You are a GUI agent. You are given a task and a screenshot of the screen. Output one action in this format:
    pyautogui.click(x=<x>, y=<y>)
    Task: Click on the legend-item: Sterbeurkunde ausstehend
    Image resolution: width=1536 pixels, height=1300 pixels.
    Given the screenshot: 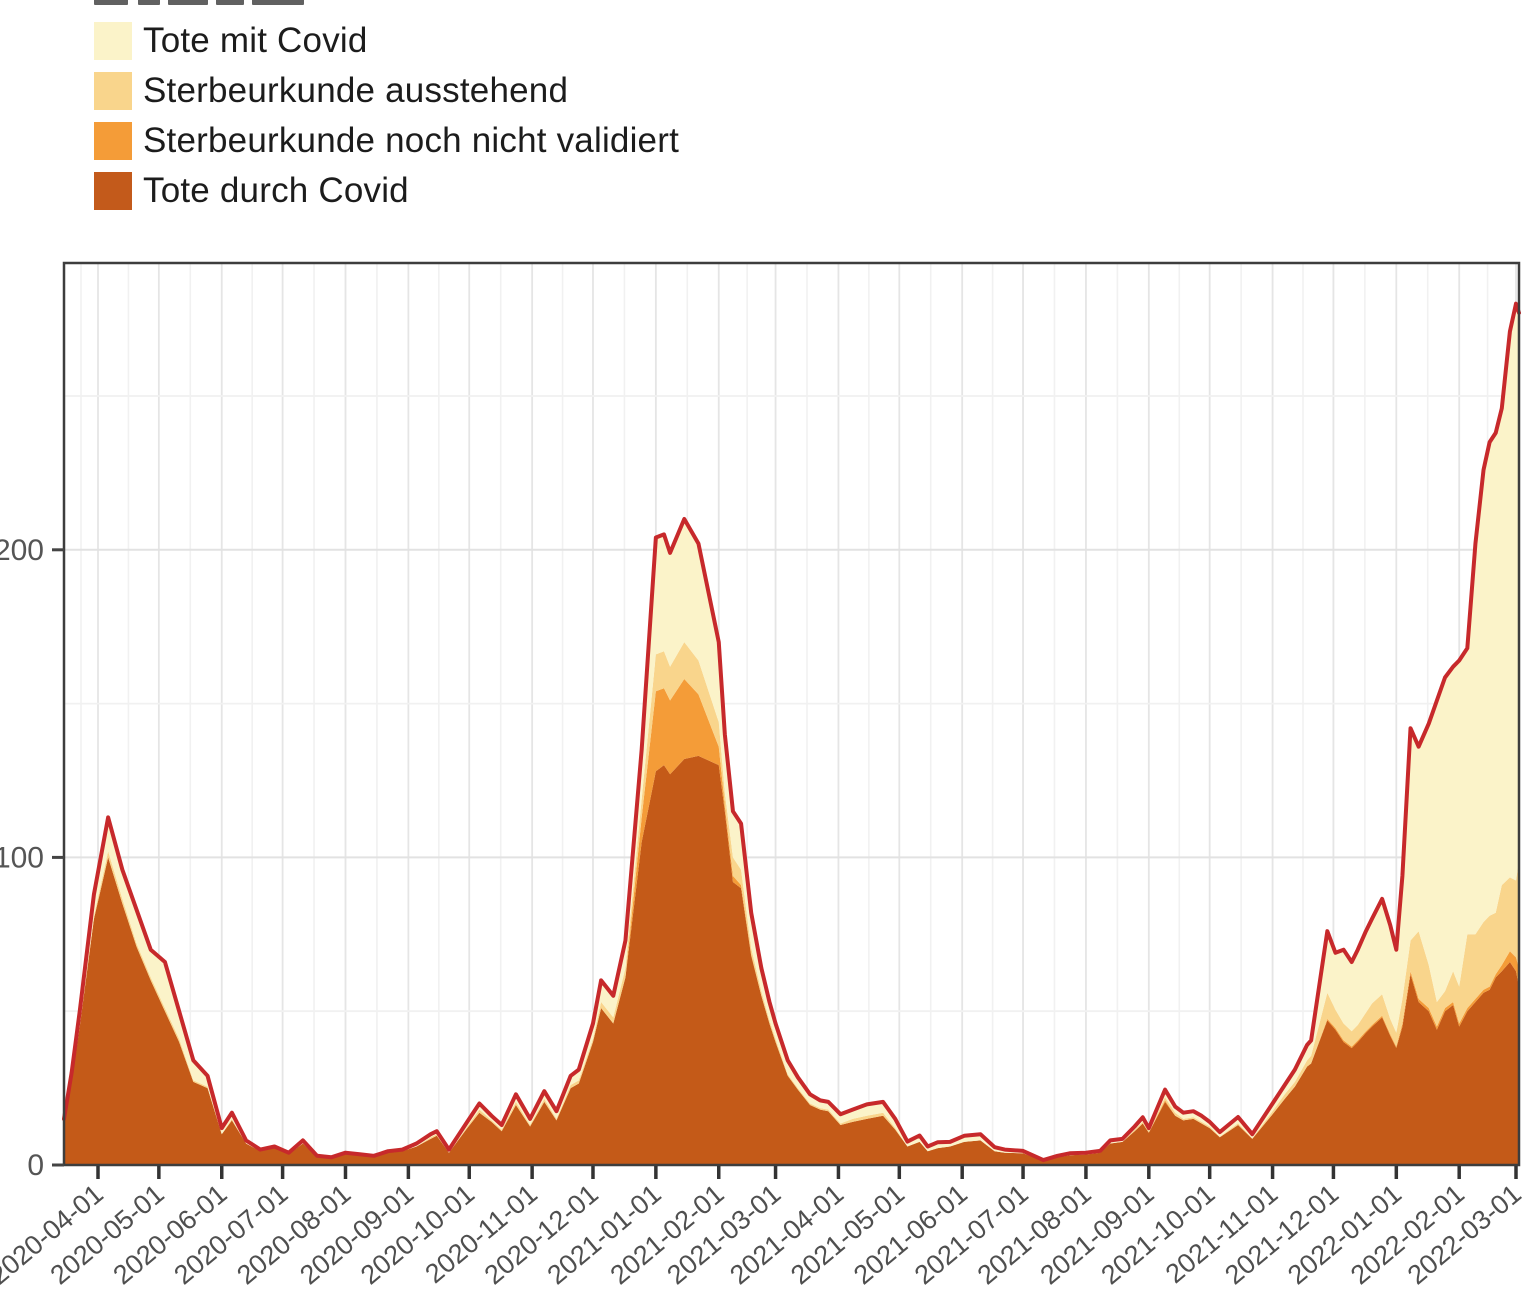 What is the action you would take?
    pyautogui.click(x=386, y=91)
    